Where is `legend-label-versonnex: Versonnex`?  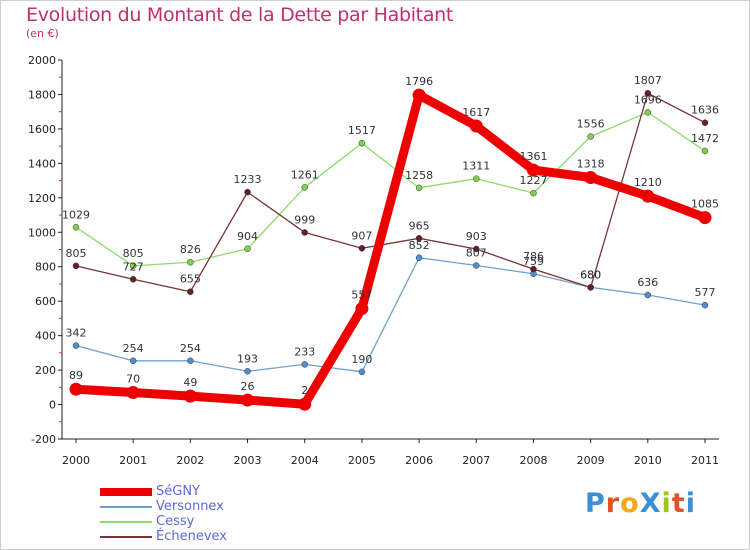
legend-label-versonnex: Versonnex is located at coordinates (190, 506).